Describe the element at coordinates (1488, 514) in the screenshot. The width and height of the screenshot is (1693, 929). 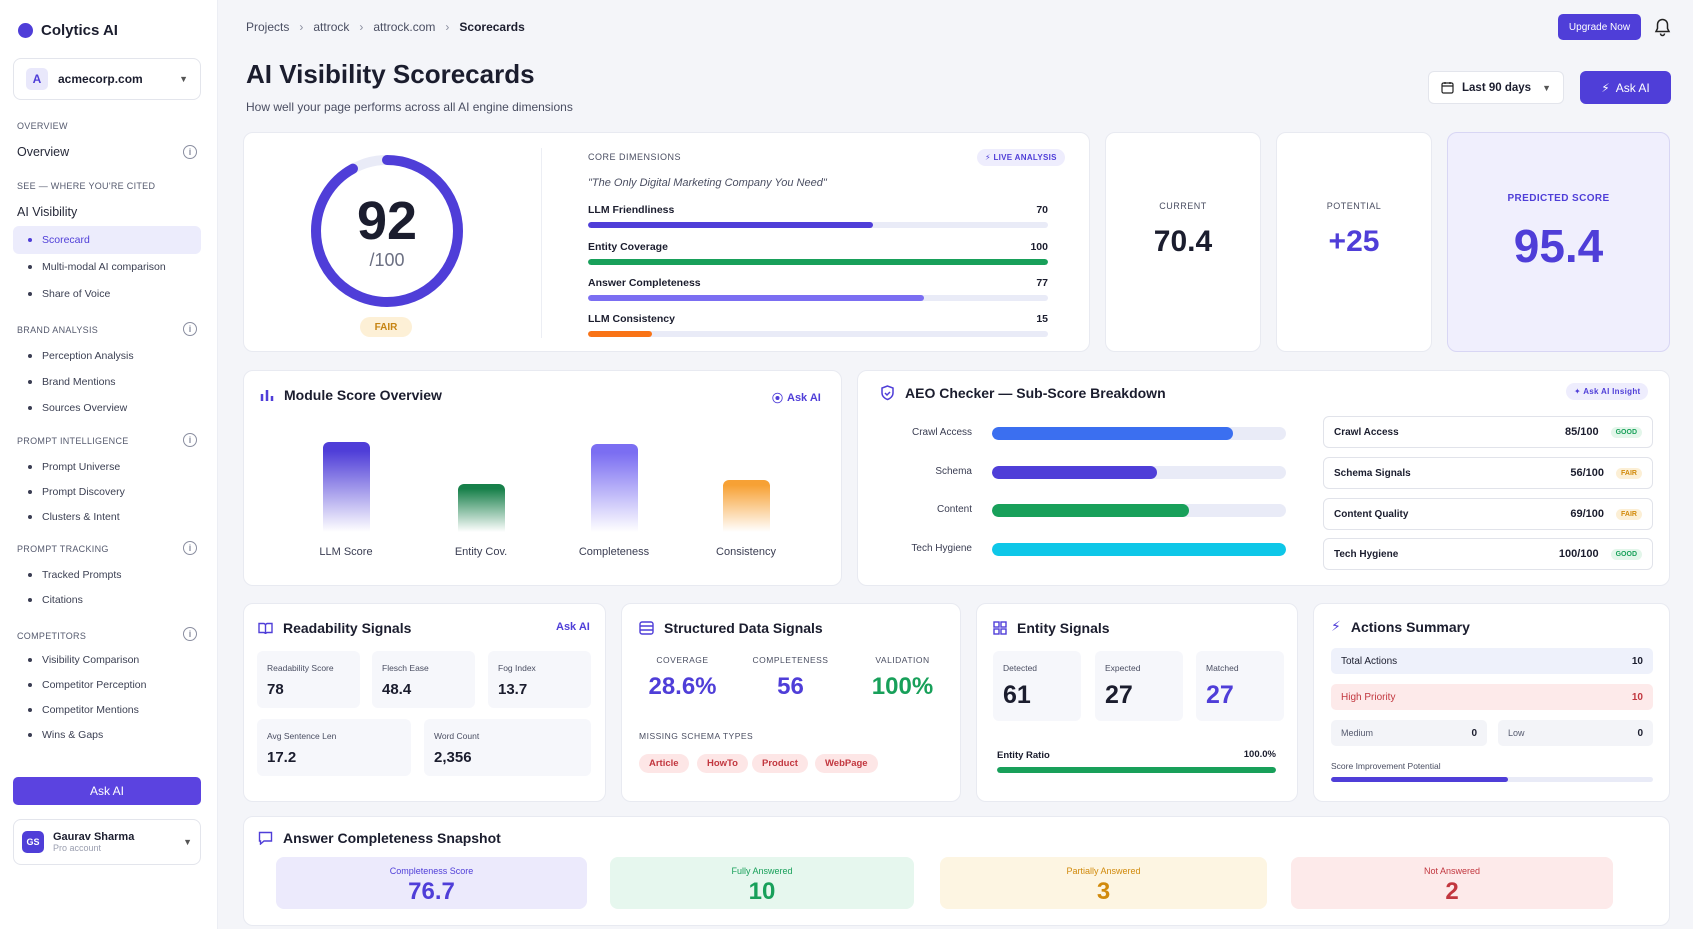
I see `sub-score-row: Content Quality 69/100 FAIR` at that location.